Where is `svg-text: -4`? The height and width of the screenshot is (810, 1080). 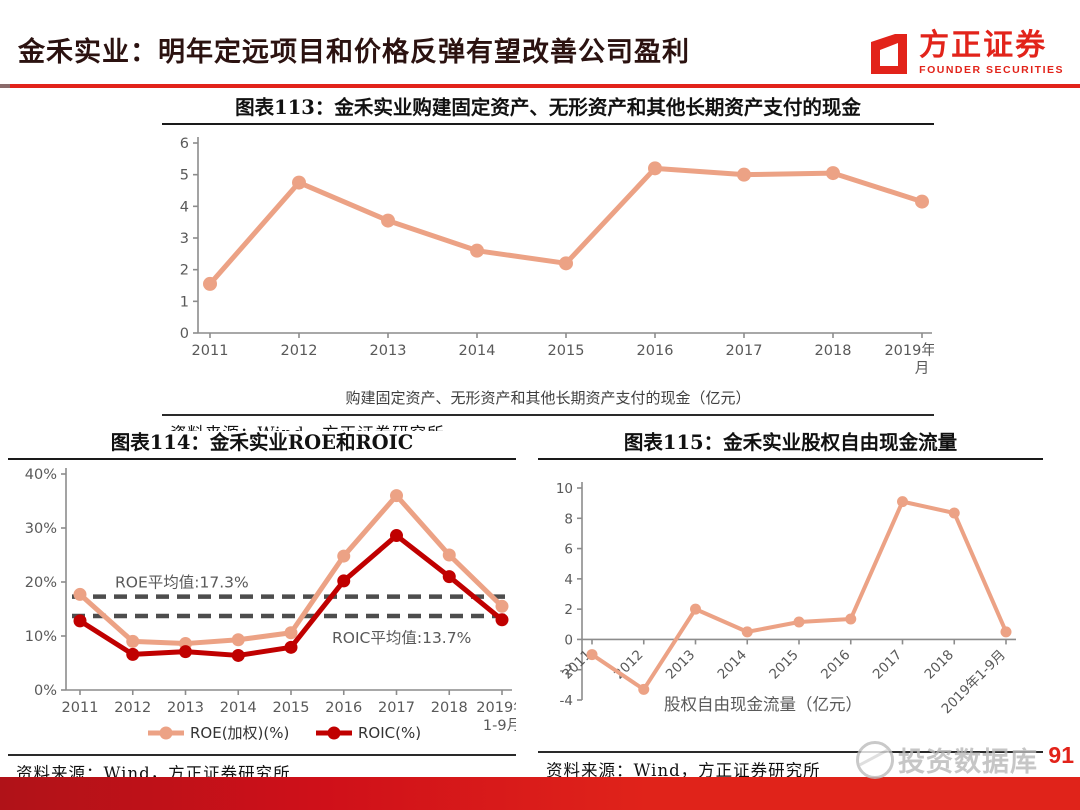 svg-text: -4 is located at coordinates (566, 701).